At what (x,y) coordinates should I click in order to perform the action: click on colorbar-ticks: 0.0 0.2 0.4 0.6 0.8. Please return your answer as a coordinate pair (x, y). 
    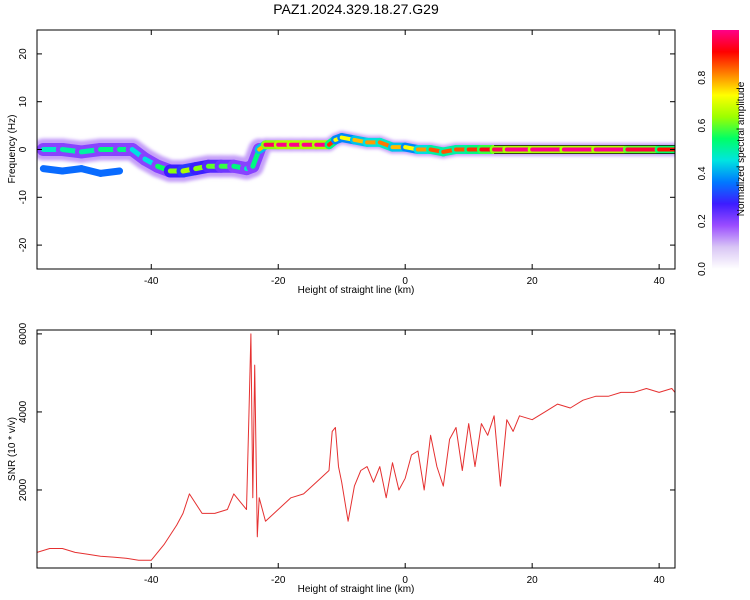
    Looking at the image, I should click on (702, 173).